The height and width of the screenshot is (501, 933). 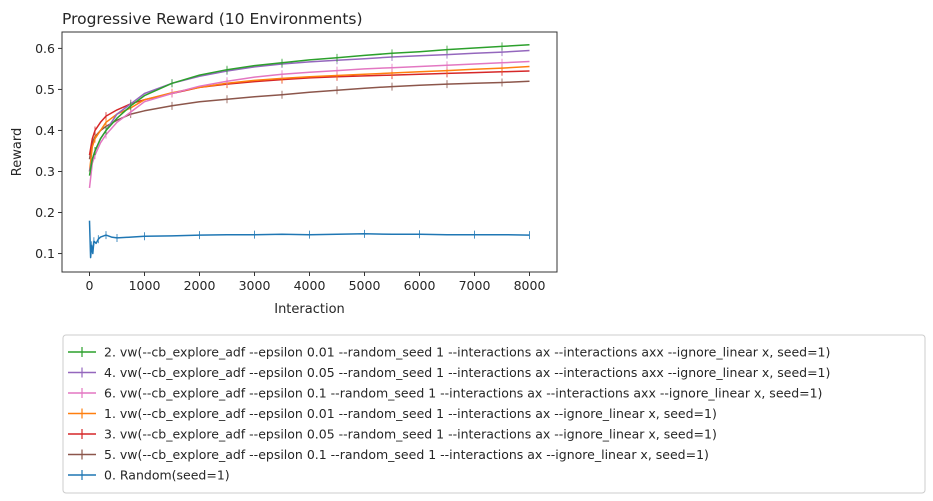 What do you see at coordinates (45, 48) in the screenshot?
I see `y-tick-label: 0.6` at bounding box center [45, 48].